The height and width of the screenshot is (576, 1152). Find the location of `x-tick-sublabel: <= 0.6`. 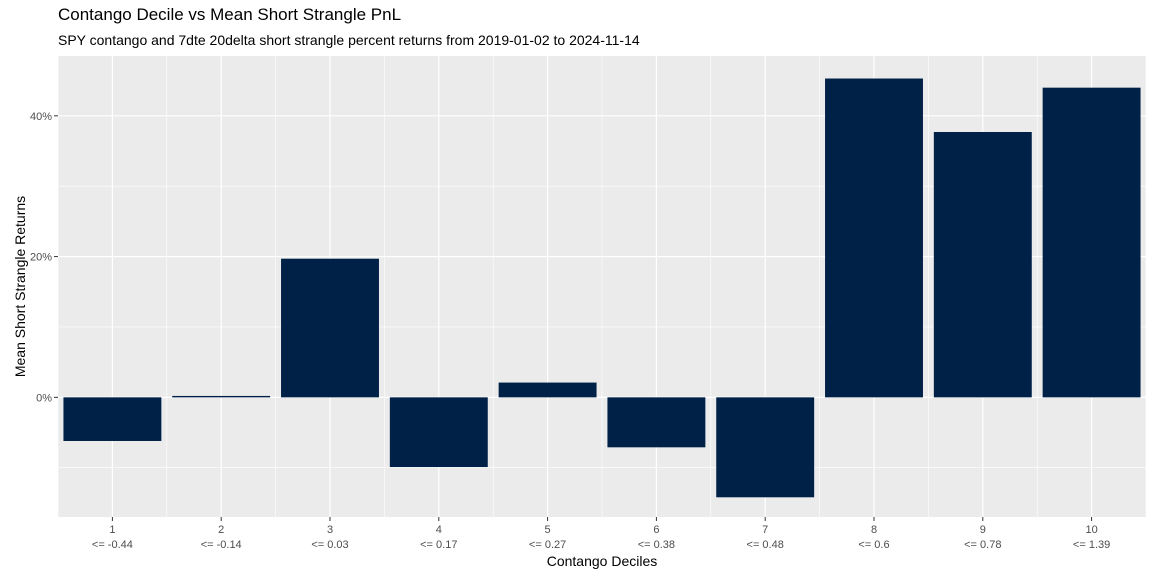

x-tick-sublabel: <= 0.6 is located at coordinates (873, 545).